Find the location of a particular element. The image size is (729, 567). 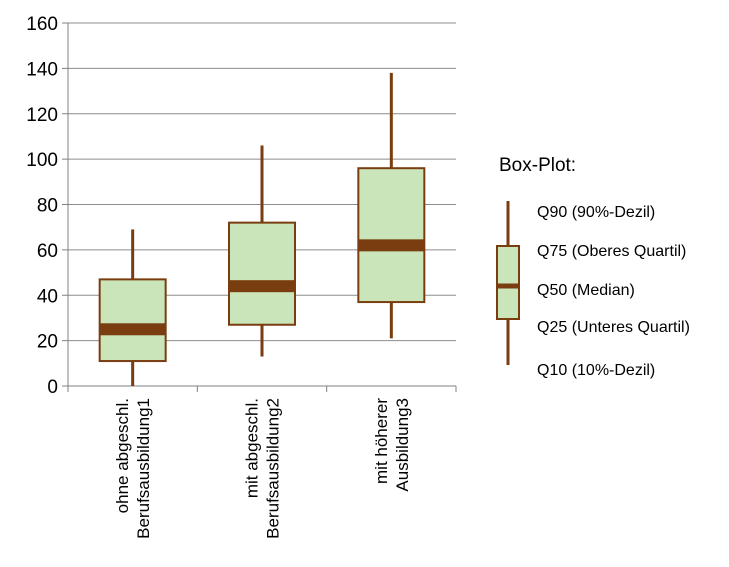

category-label-line: mit abgeschl. is located at coordinates (252, 448).